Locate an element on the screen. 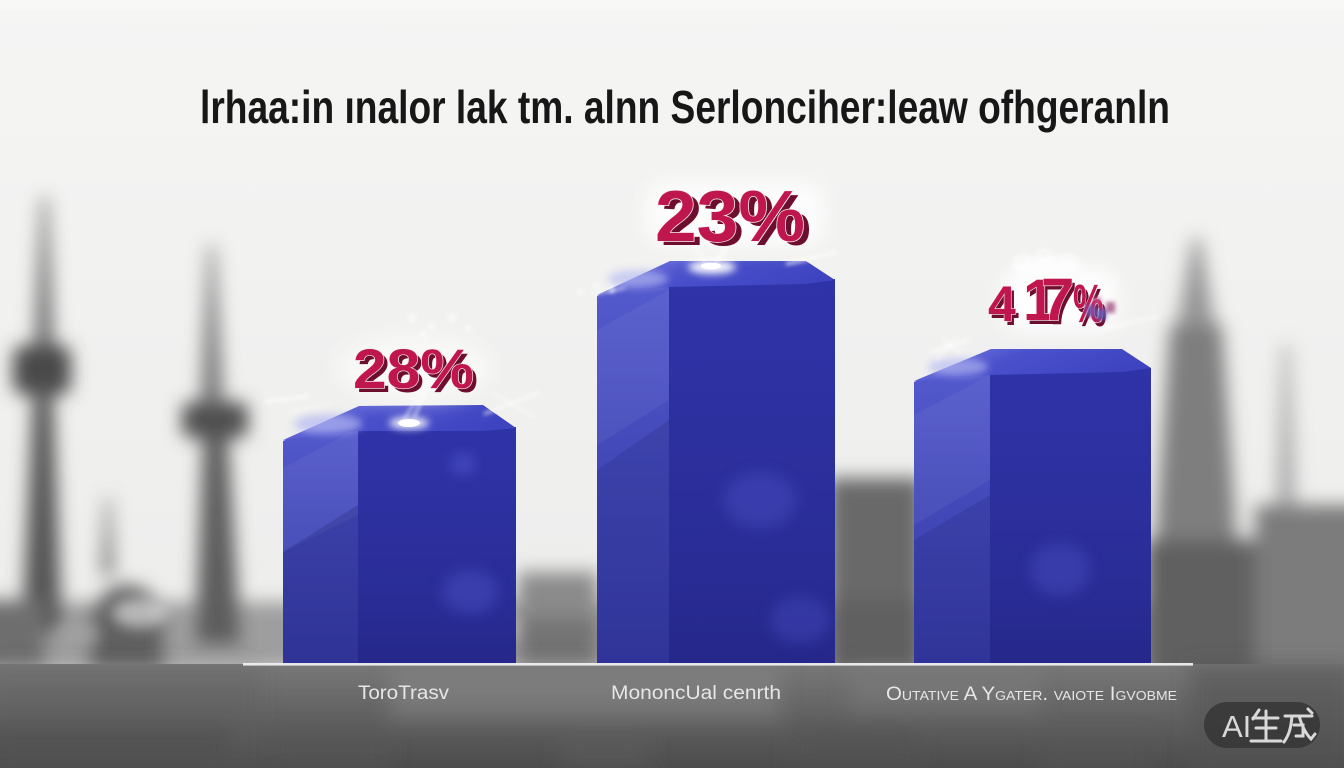 The height and width of the screenshot is (768, 1344). svg-text: ToroTrasv is located at coordinates (404, 693).